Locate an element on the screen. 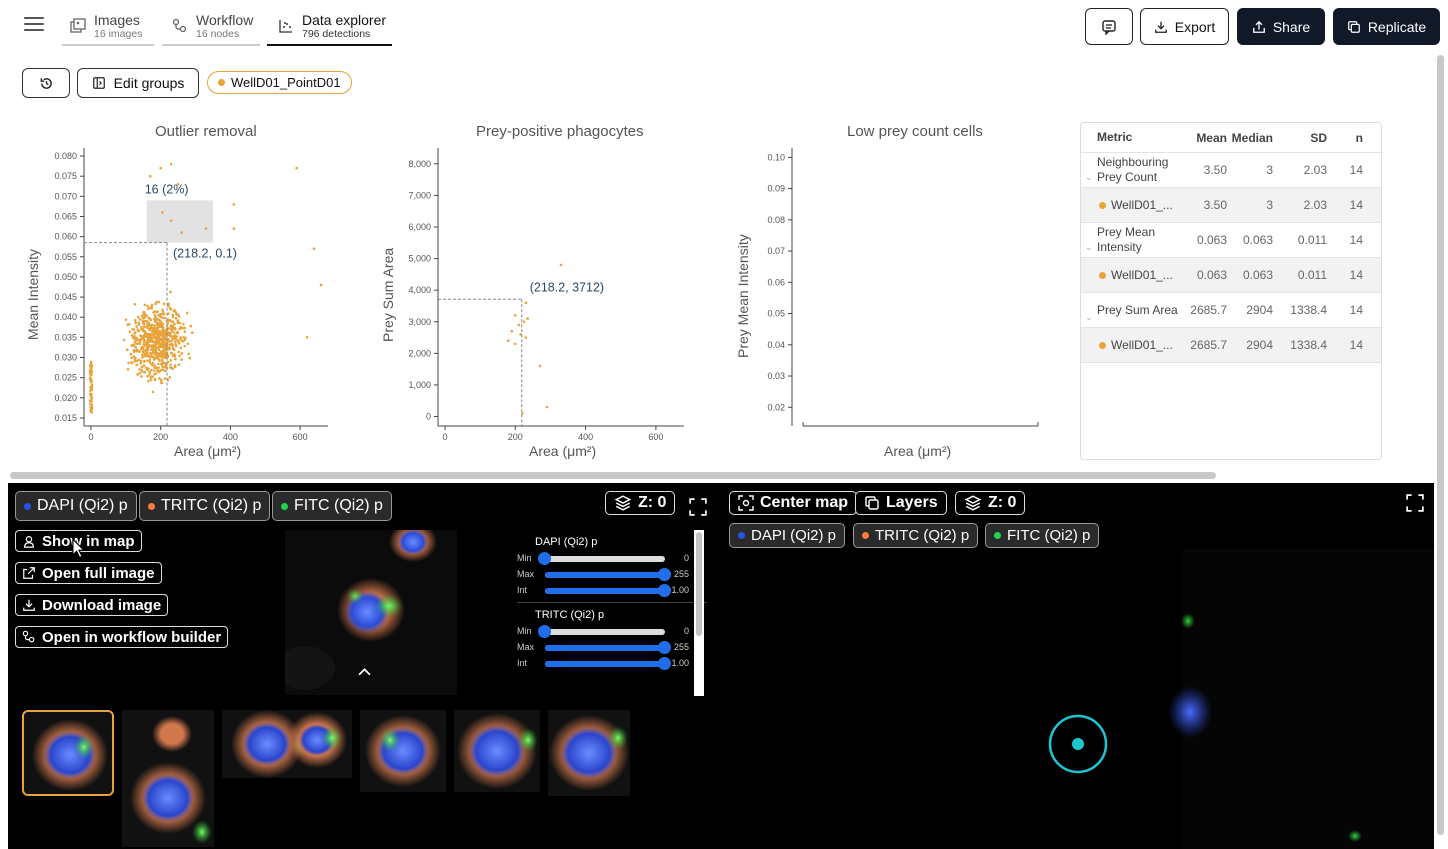 This screenshot has width=1448, height=849. chevron-up-icon is located at coordinates (364, 671).